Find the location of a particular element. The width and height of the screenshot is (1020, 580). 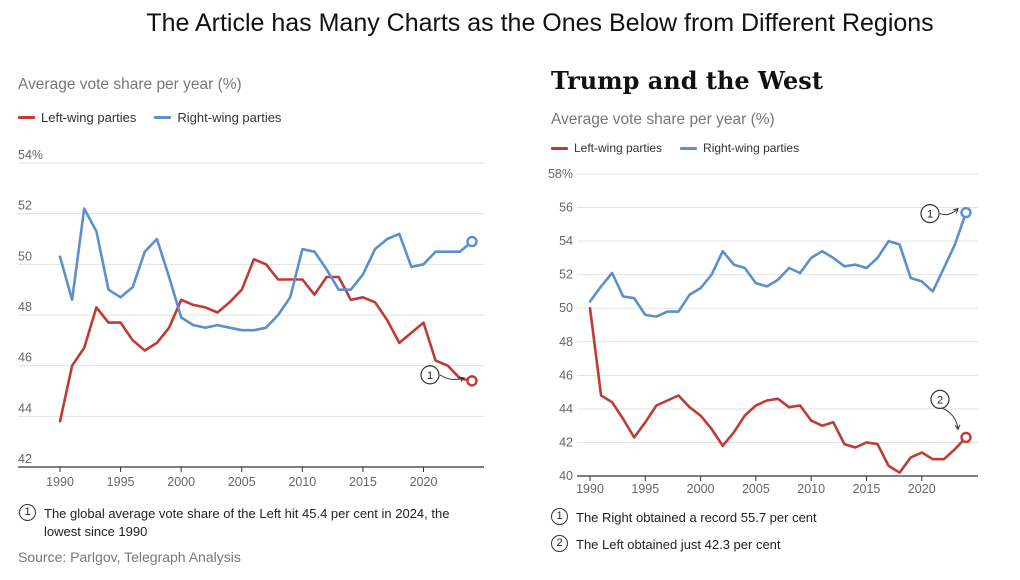

y-tick-label: 40 is located at coordinates (566, 476).